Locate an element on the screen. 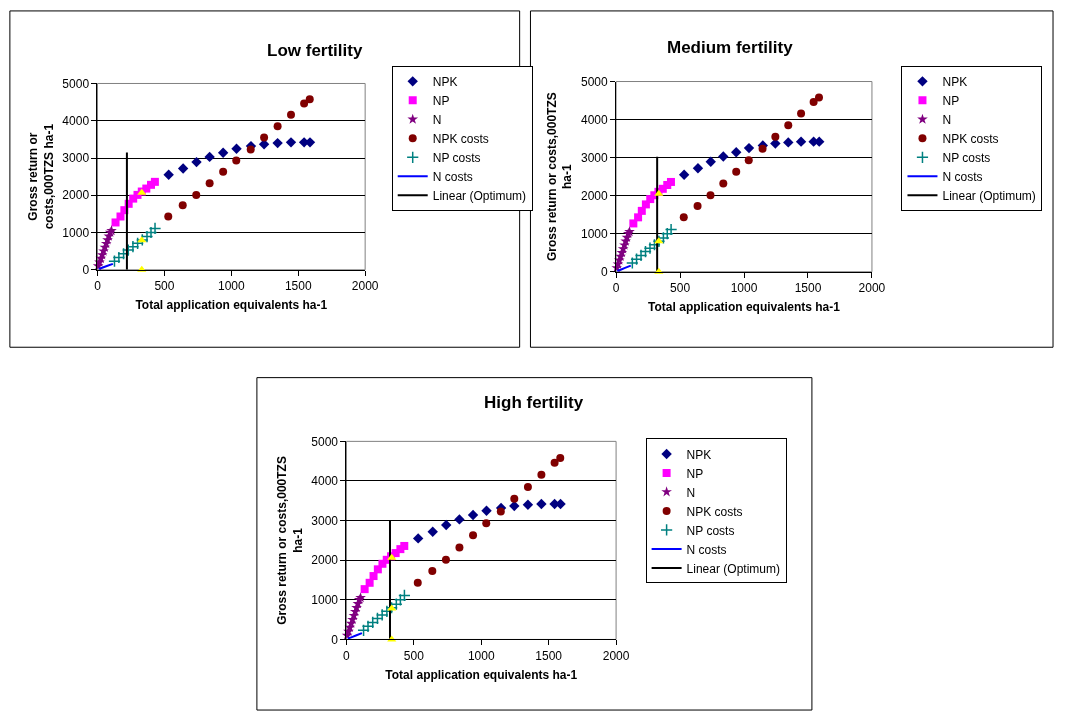 Image resolution: width=1068 pixels, height=719 pixels. chart-title: Low fertility is located at coordinates (315, 50).